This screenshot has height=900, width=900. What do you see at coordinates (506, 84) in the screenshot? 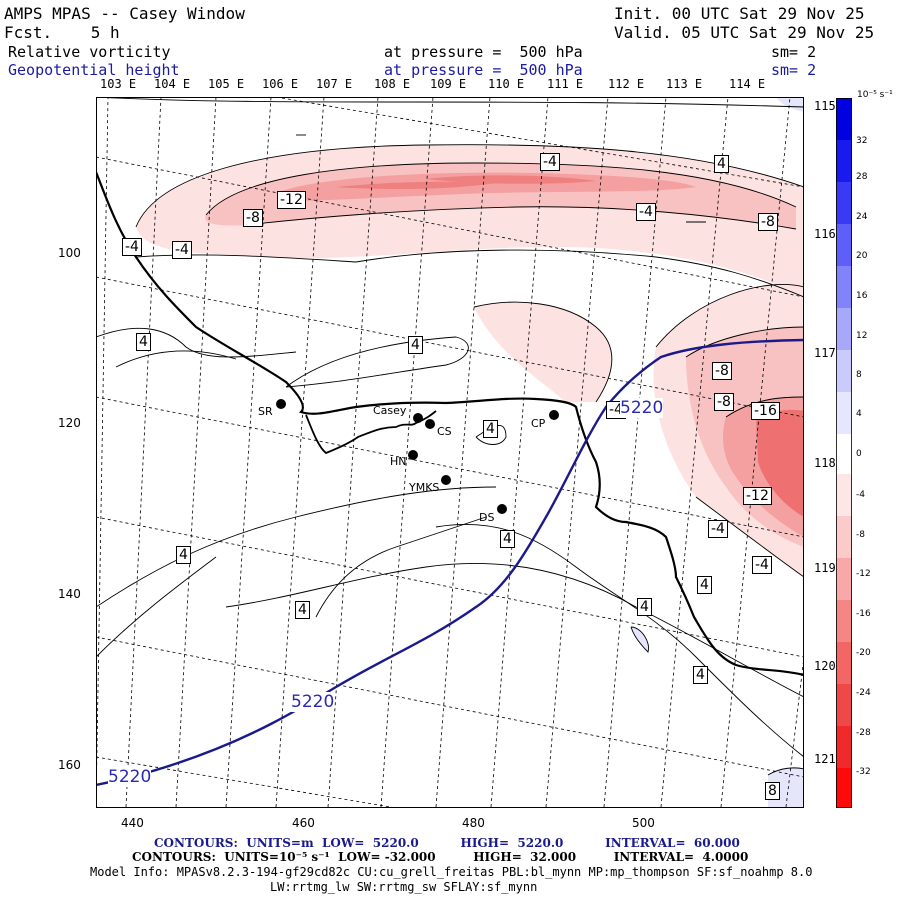
I see `lon-label: 110 E` at bounding box center [506, 84].